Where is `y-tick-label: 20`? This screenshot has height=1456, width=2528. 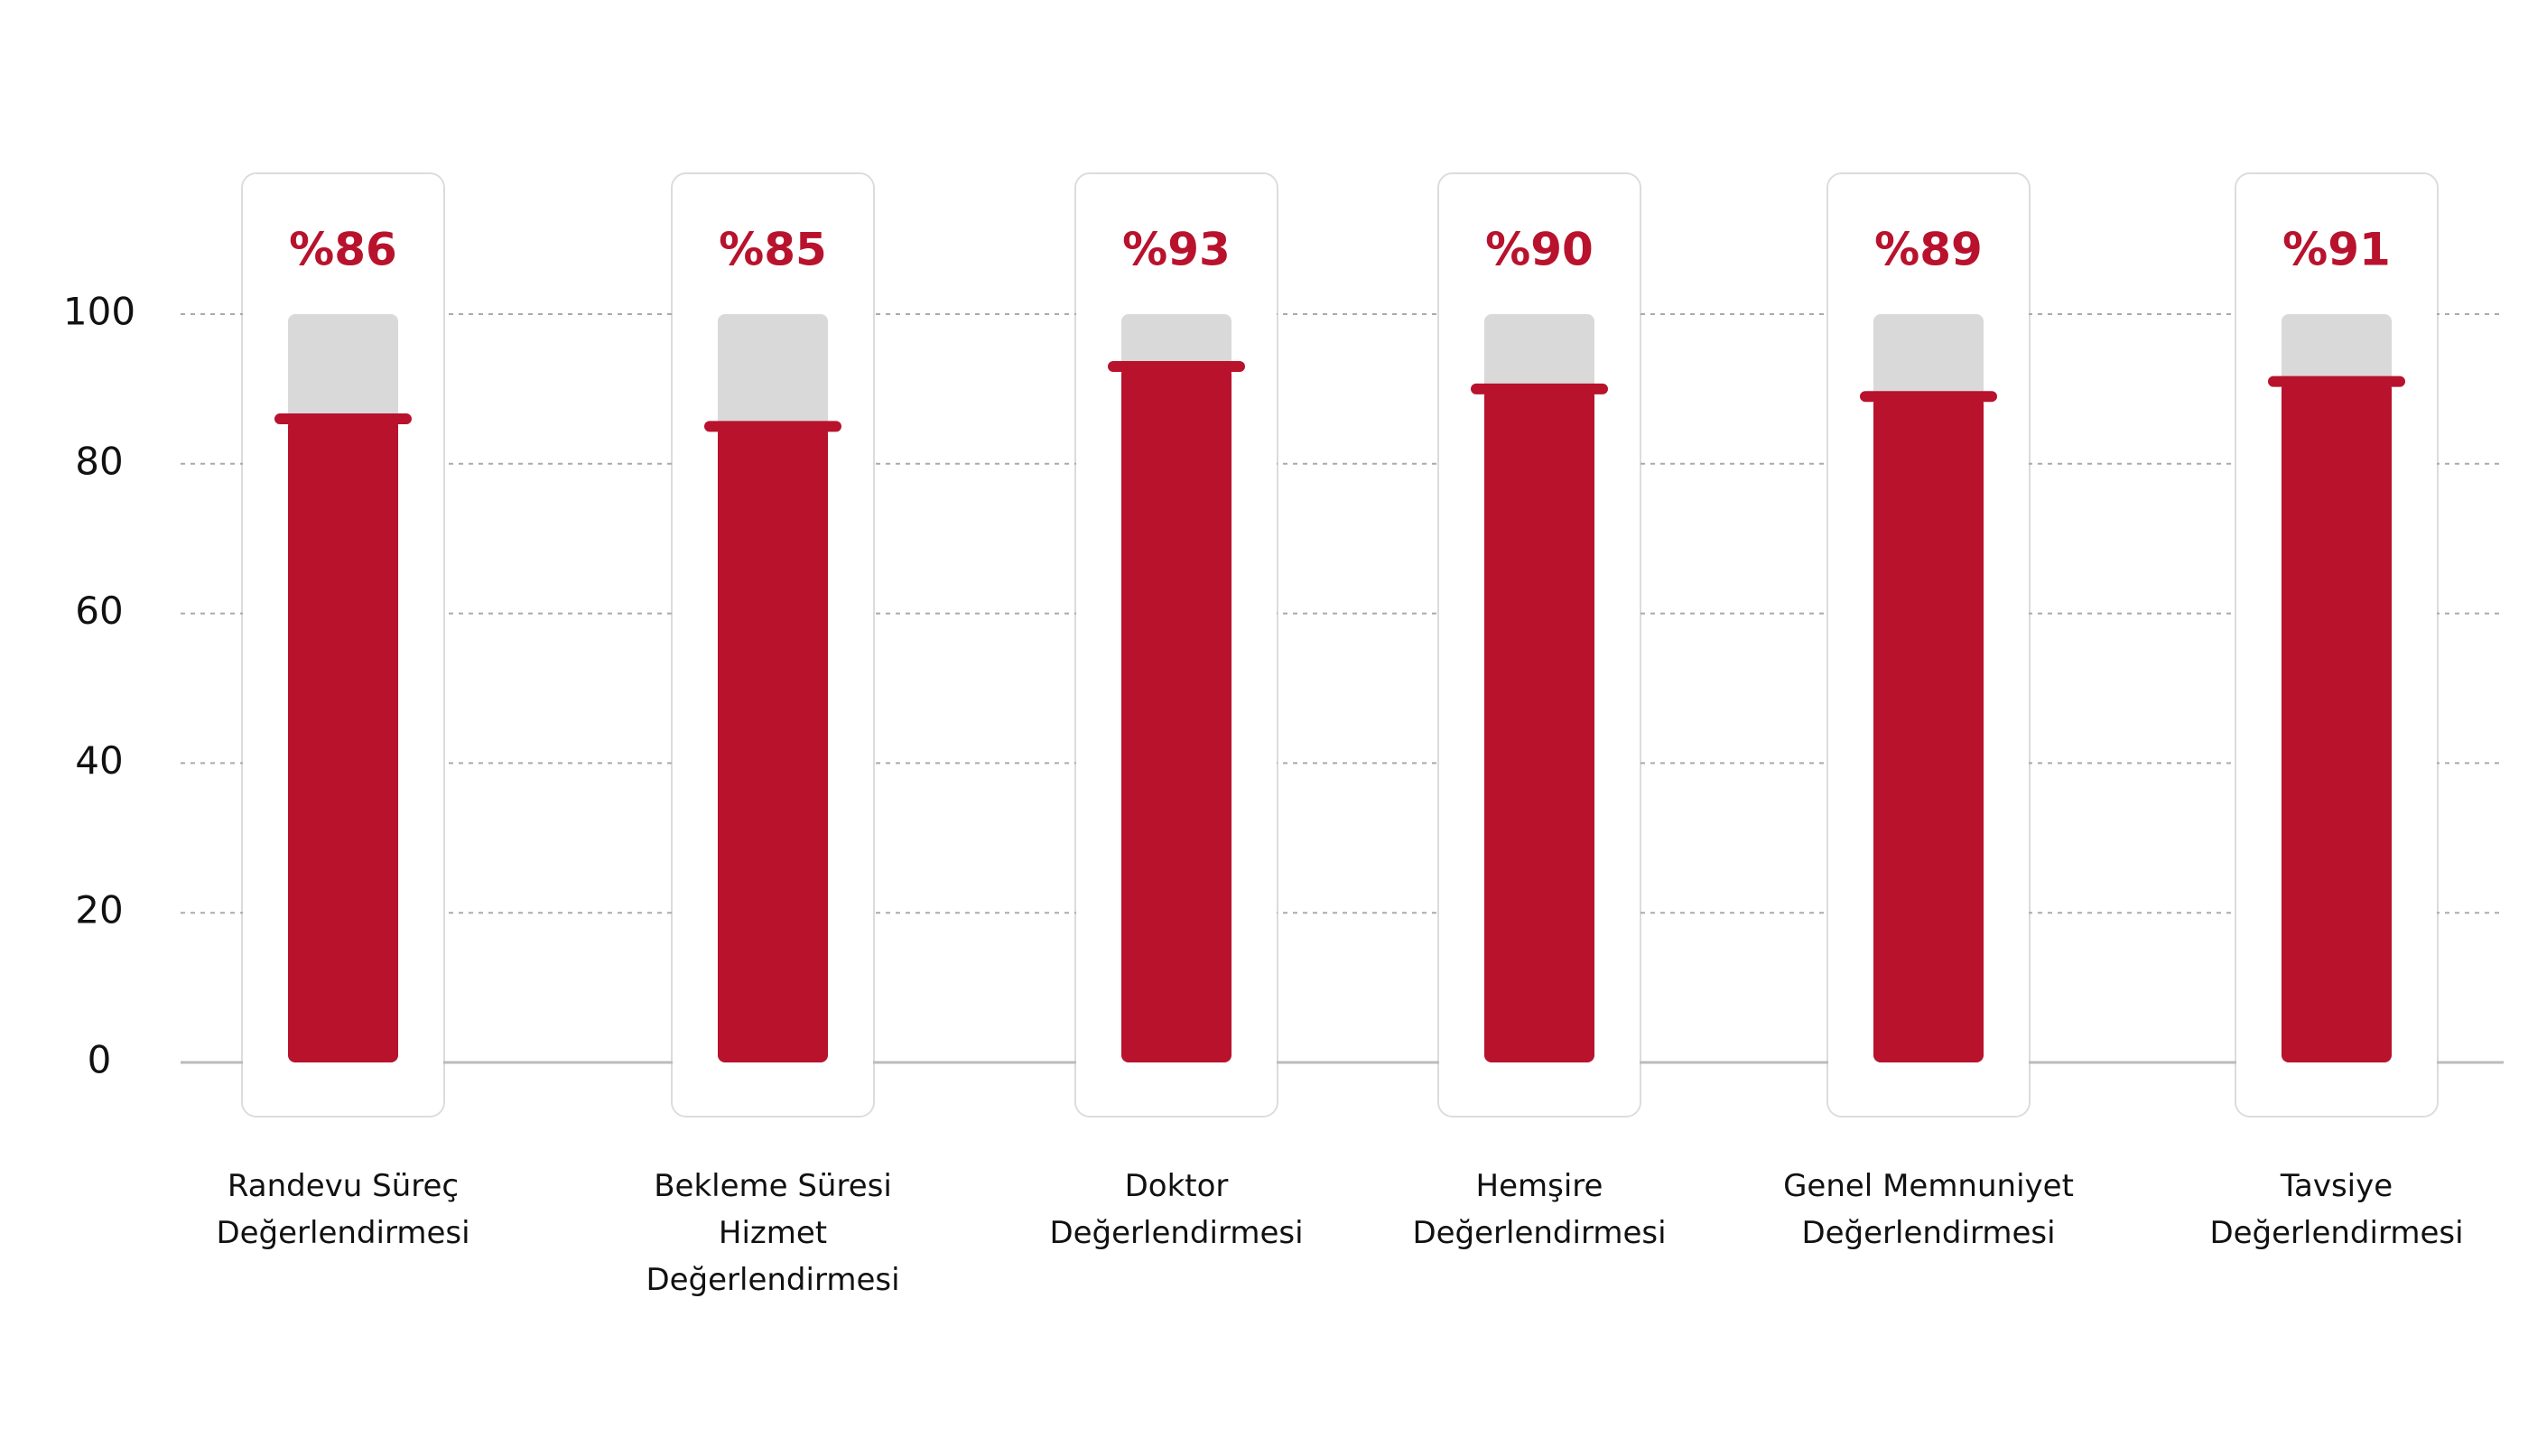
y-tick-label: 20 is located at coordinates (99, 910).